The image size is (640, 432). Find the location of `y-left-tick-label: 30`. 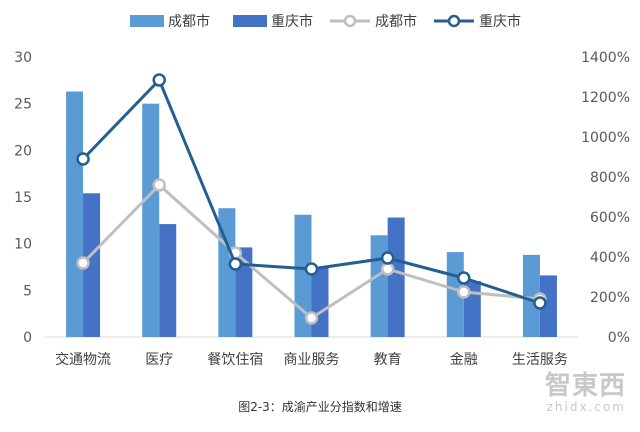

y-left-tick-label: 30 is located at coordinates (23, 58).